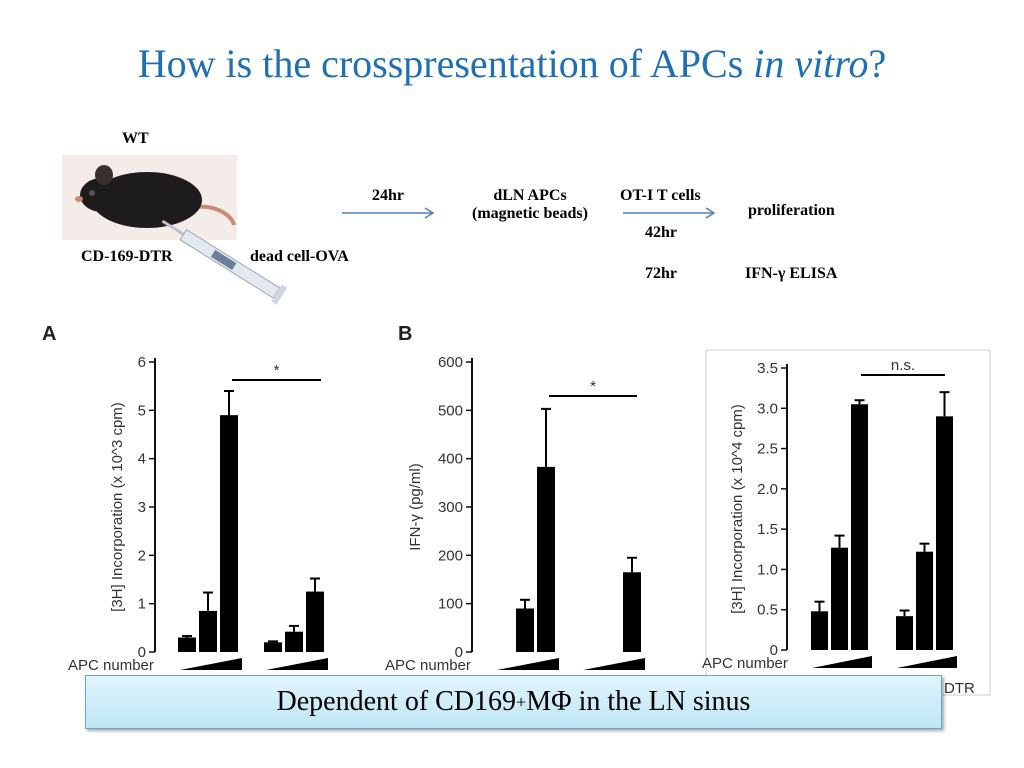 Image resolution: width=1024 pixels, height=768 pixels. Describe the element at coordinates (127, 256) in the screenshot. I see `strain-label: CD-169-DTR` at that location.